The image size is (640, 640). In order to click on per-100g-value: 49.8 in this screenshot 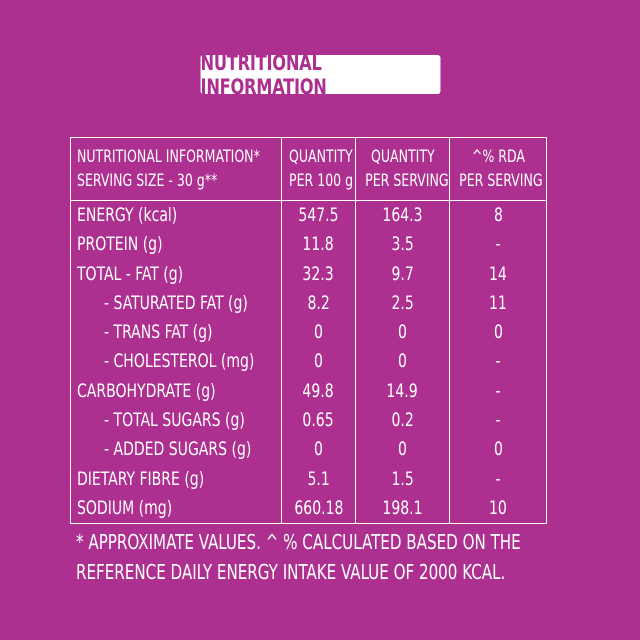, I will do `click(318, 390)`.